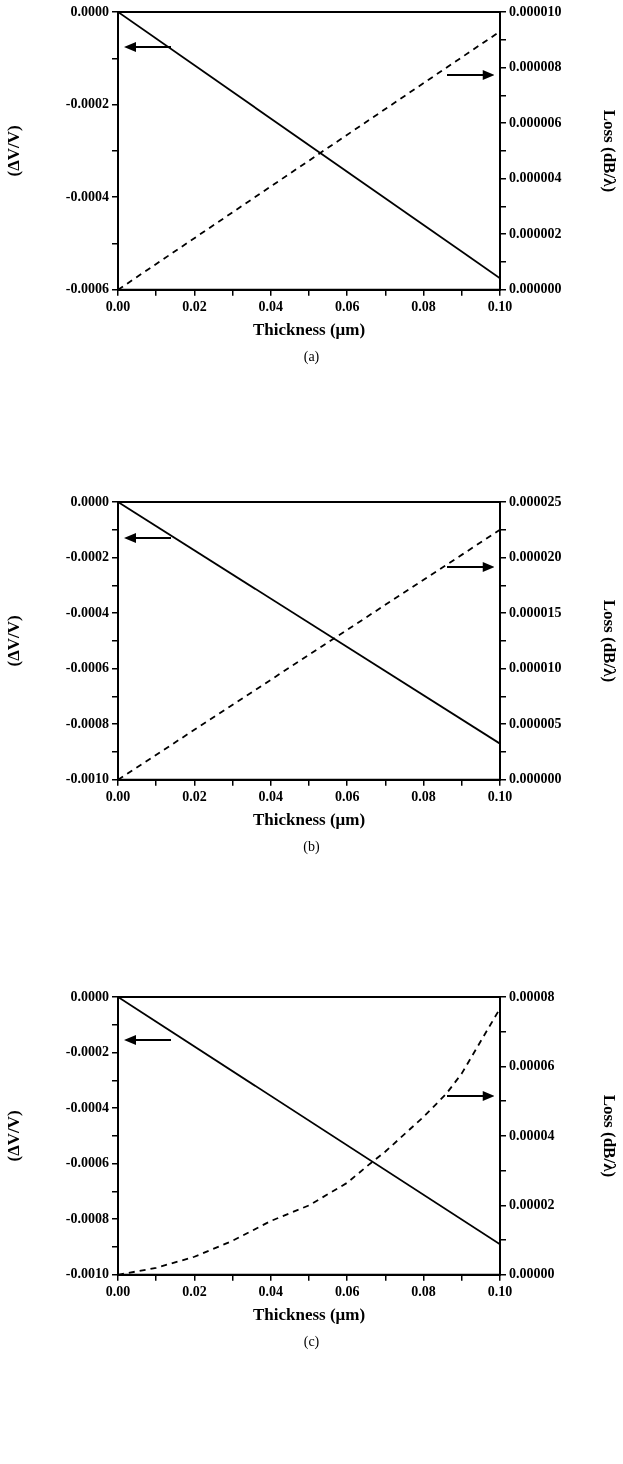 The width and height of the screenshot is (623, 1464). What do you see at coordinates (311, 1342) in the screenshot?
I see `text: (c)` at bounding box center [311, 1342].